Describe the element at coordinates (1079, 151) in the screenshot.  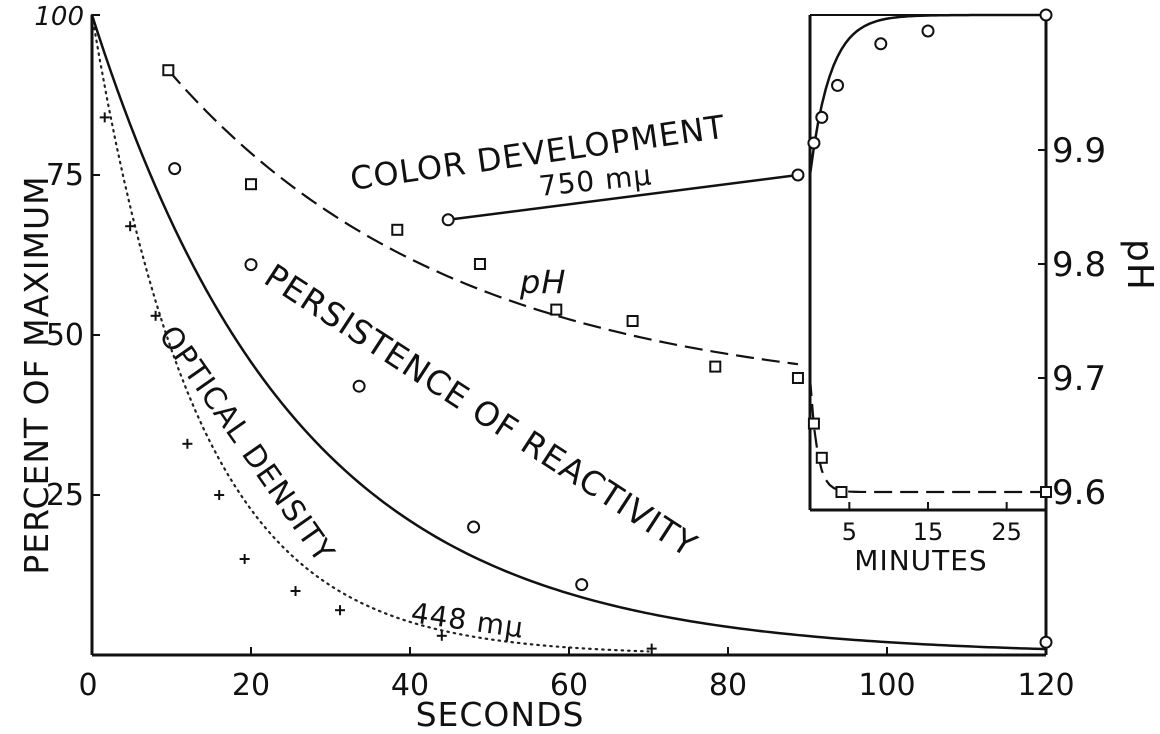
I see `right-tick-label: 9.9` at that location.